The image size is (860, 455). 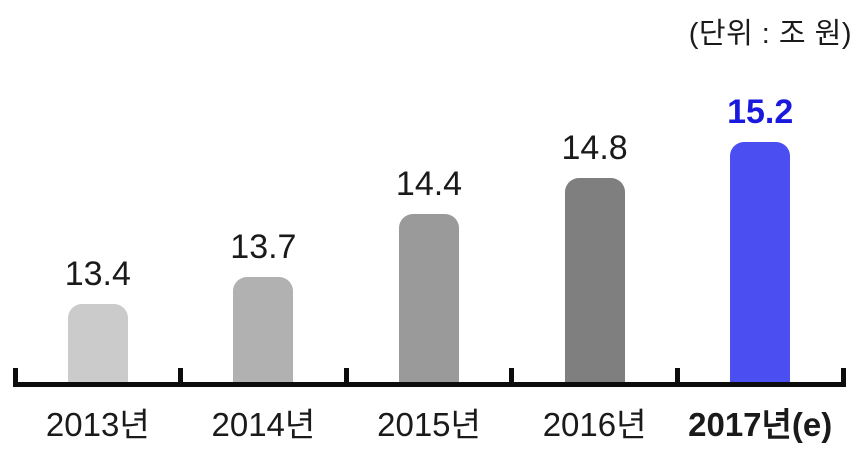 What do you see at coordinates (428, 384) in the screenshot?
I see `x-axis-line` at bounding box center [428, 384].